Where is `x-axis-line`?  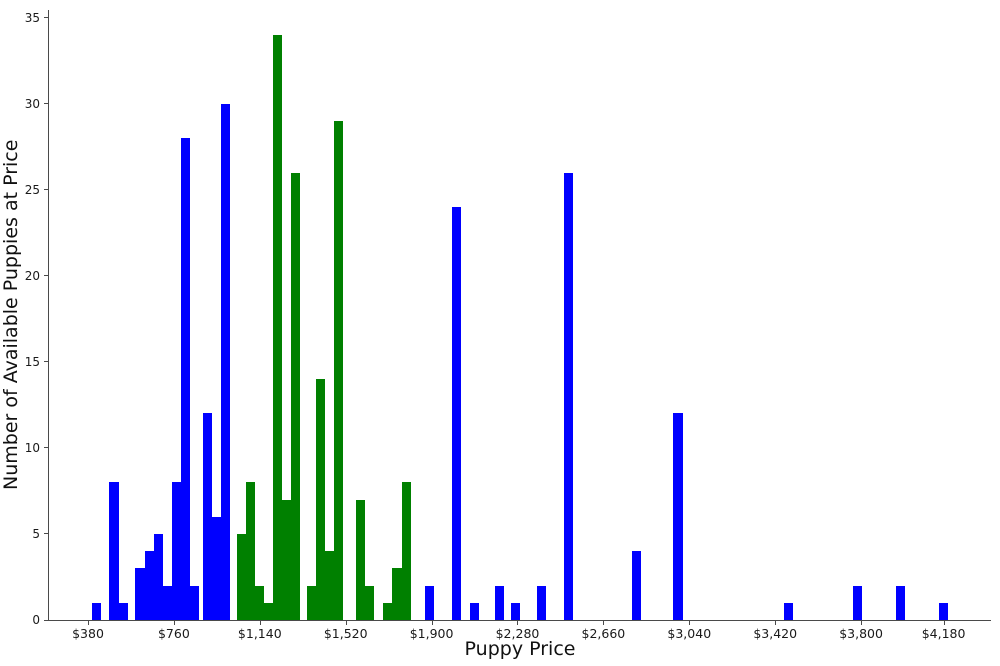 x-axis-line is located at coordinates (519, 620).